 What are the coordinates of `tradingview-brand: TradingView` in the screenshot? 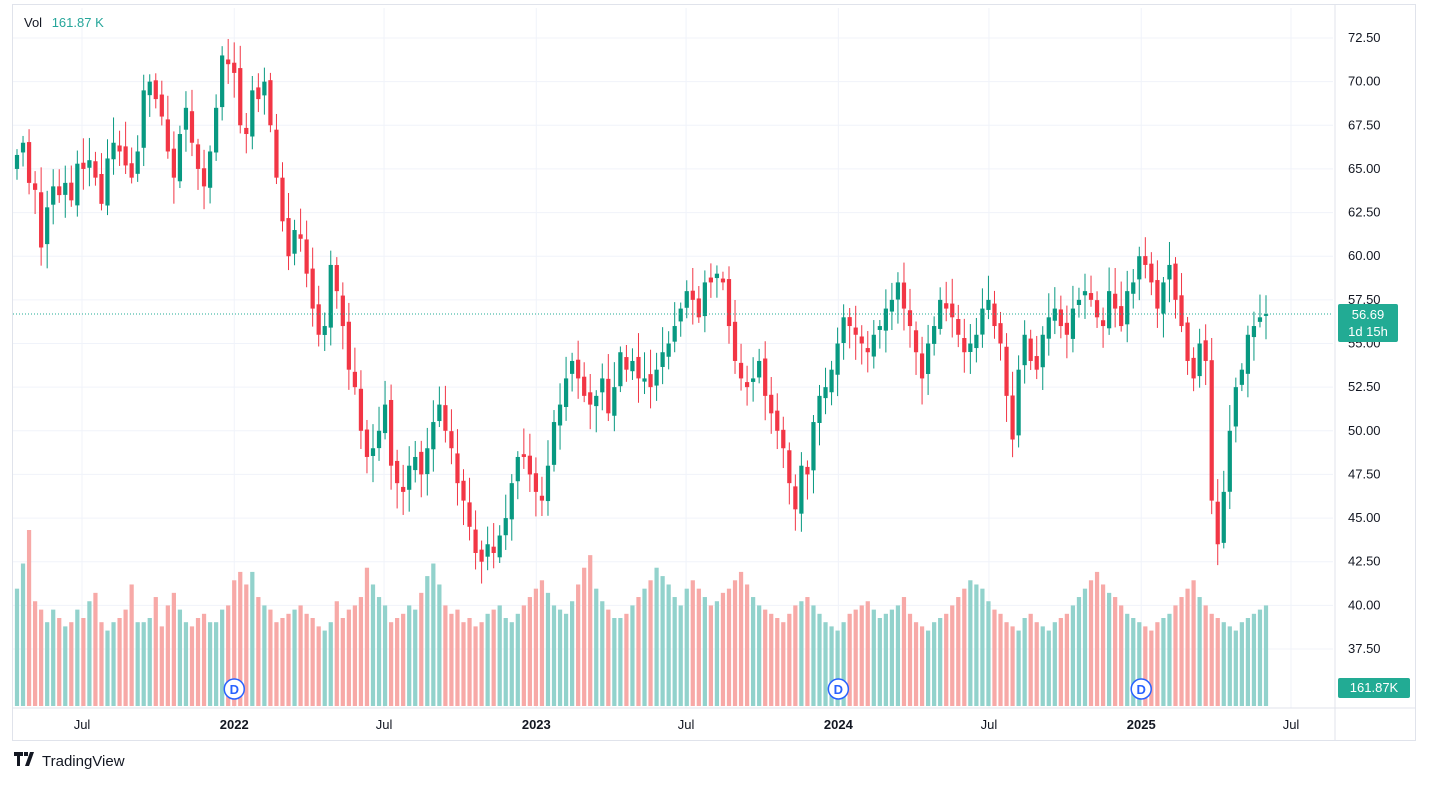 It's located at (69, 761).